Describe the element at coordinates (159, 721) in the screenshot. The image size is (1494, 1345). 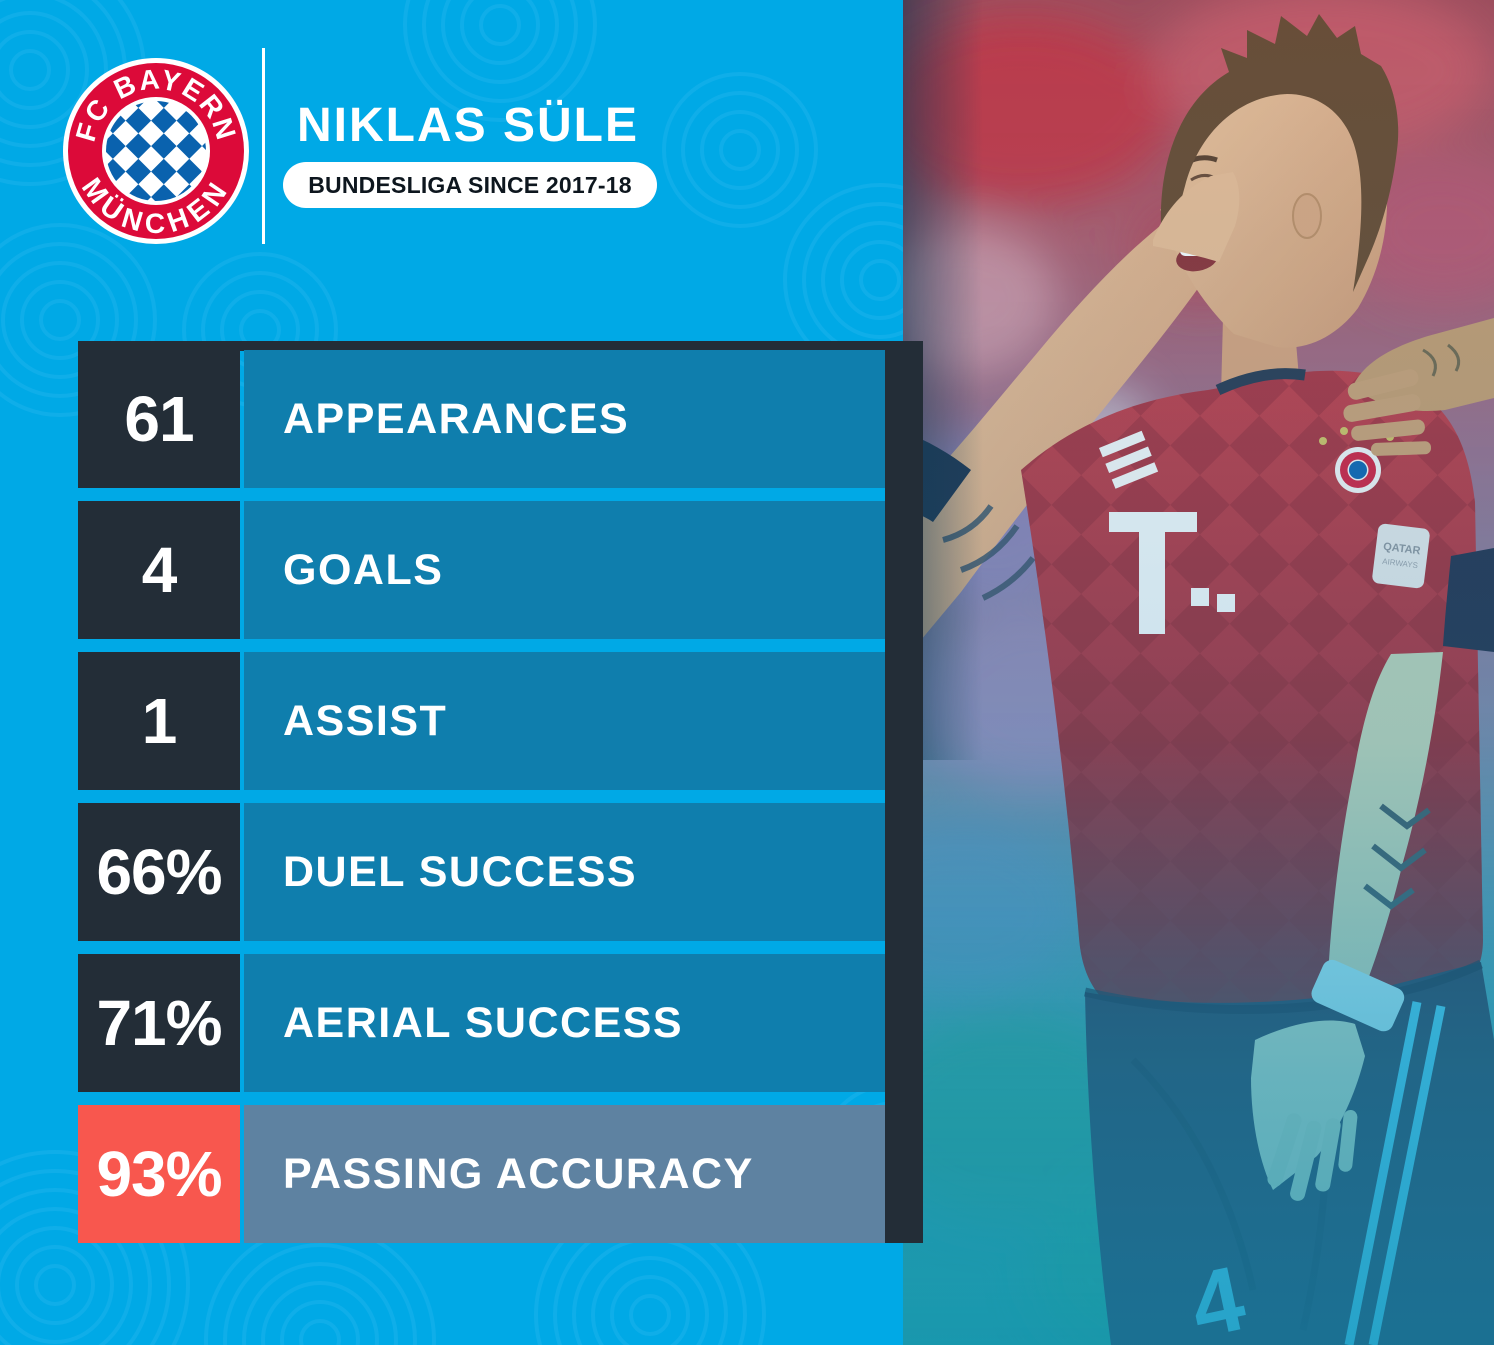
I see `stat-value: 1` at that location.